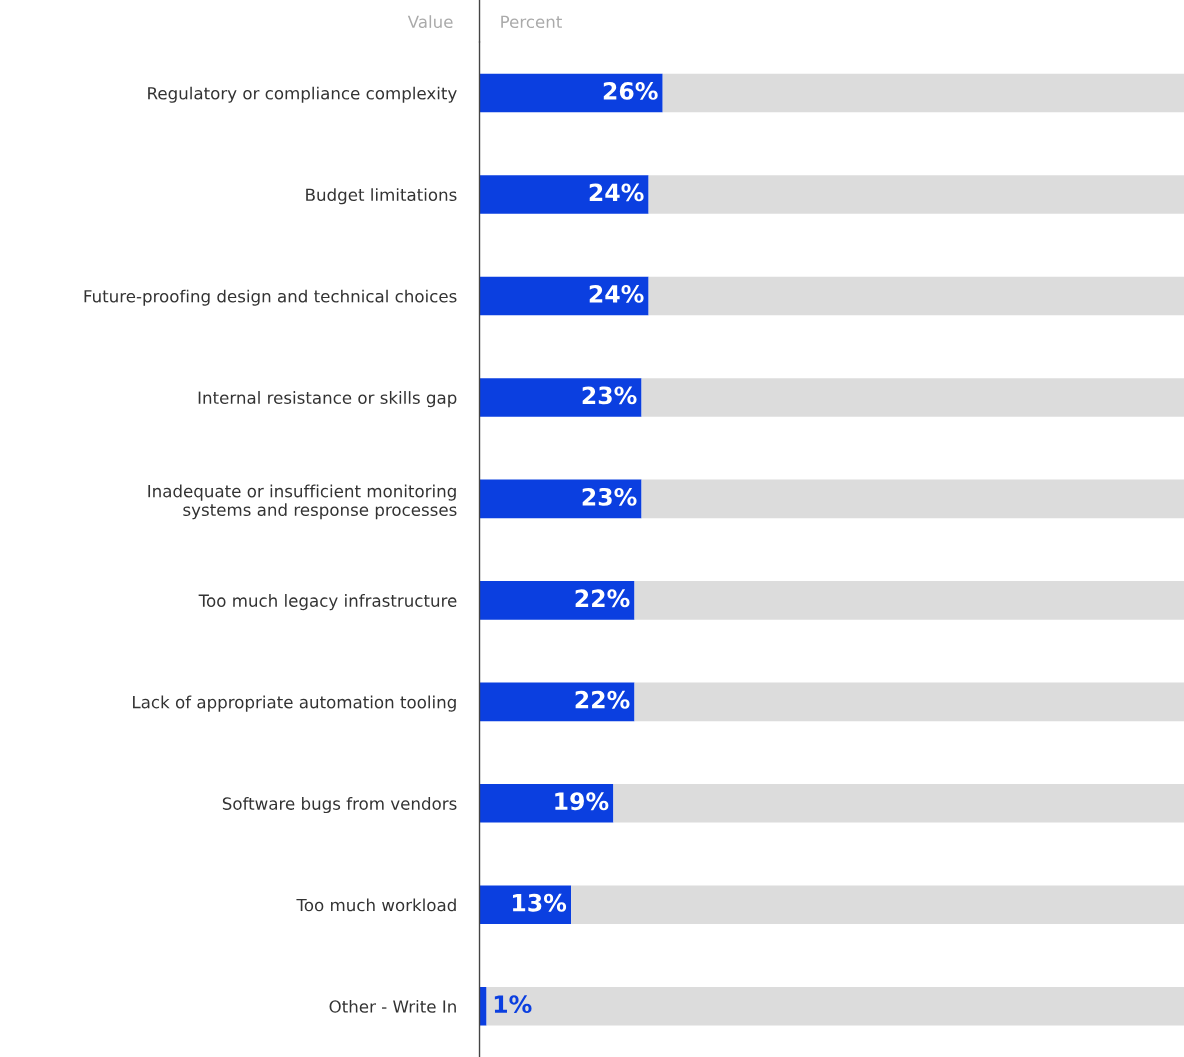 The height and width of the screenshot is (1057, 1184). I want to click on y-tick-label: Future-proofing design and technical choices, so click(270, 297).